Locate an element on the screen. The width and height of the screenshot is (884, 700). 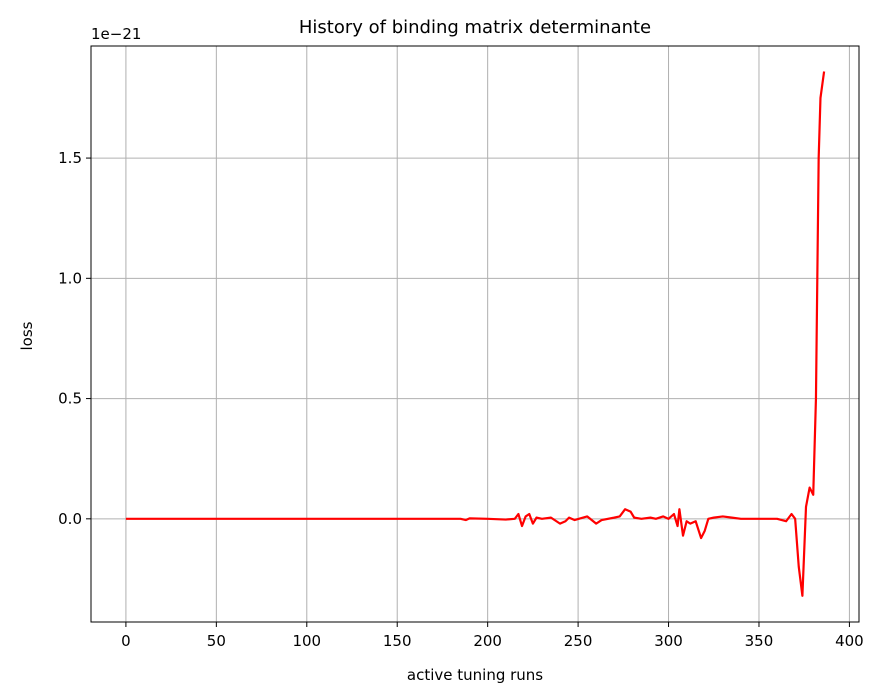
x-tick-label: 150 is located at coordinates (397, 641).